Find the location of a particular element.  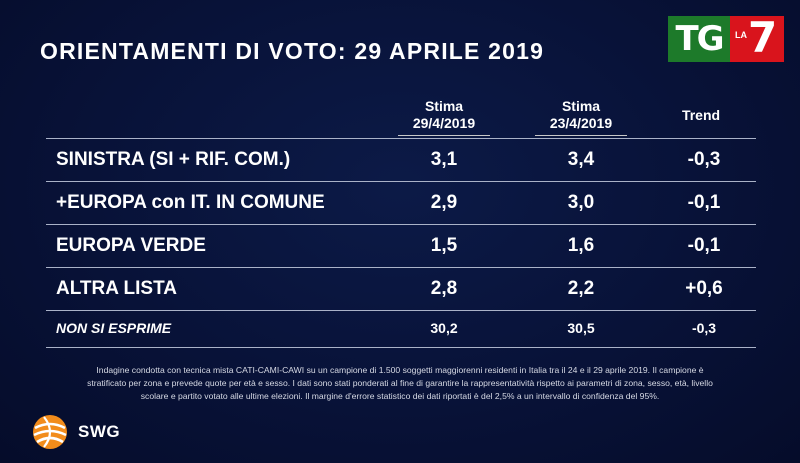

la7-logo-box: LA 7 is located at coordinates (757, 37).